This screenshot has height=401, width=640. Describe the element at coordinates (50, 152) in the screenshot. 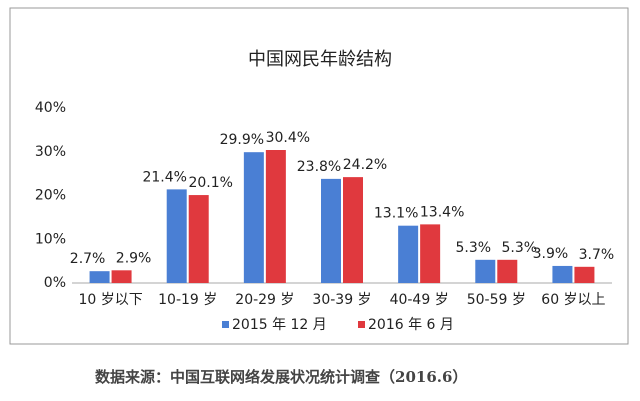

I see `y-tick-label: 30%` at that location.